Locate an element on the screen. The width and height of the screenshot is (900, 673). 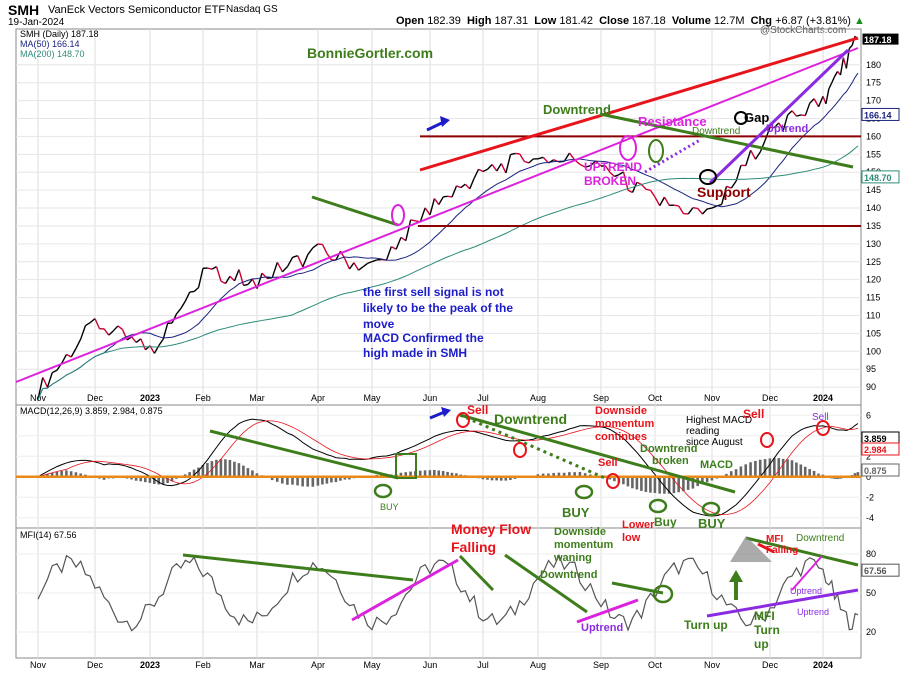
x-tick-label: 2024 is located at coordinates (823, 665).